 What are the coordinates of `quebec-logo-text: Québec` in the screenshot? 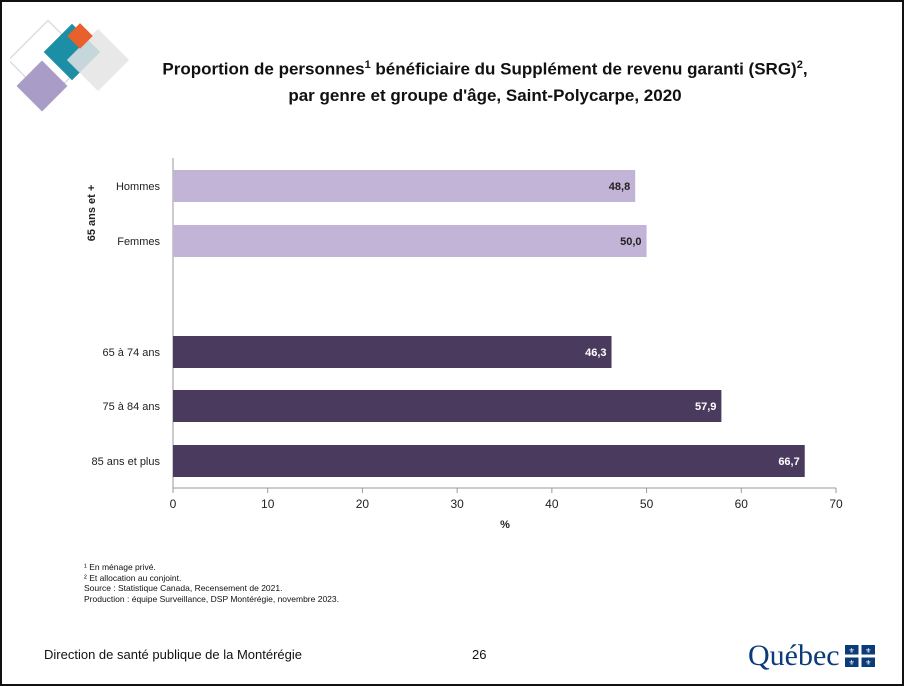 It's located at (794, 655).